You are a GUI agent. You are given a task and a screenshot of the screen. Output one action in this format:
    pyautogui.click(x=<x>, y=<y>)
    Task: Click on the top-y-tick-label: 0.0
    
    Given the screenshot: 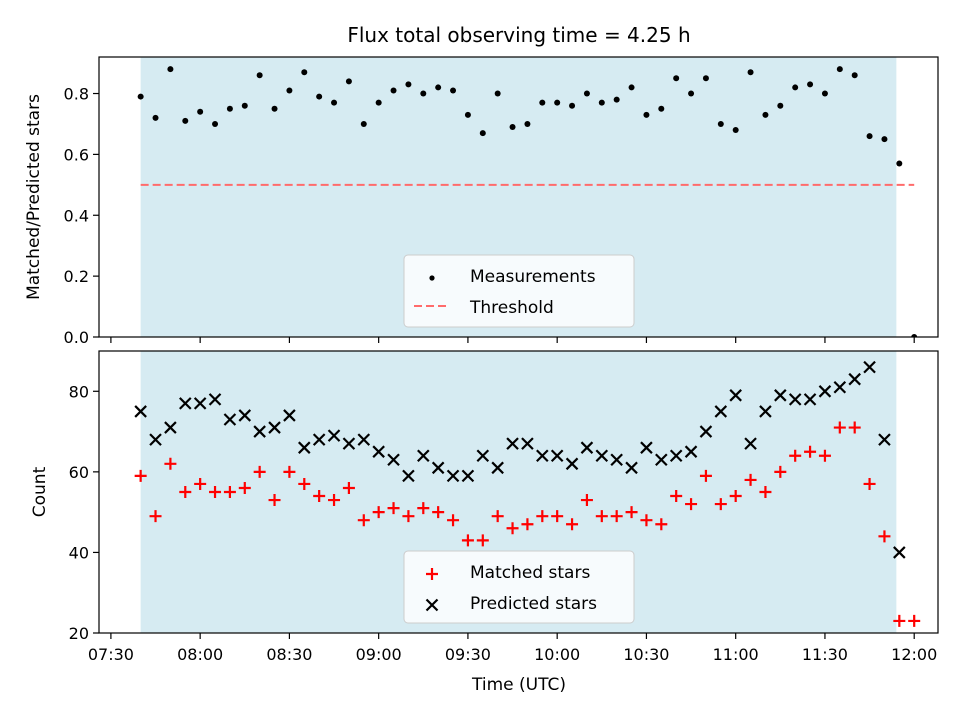 What is the action you would take?
    pyautogui.click(x=76, y=337)
    